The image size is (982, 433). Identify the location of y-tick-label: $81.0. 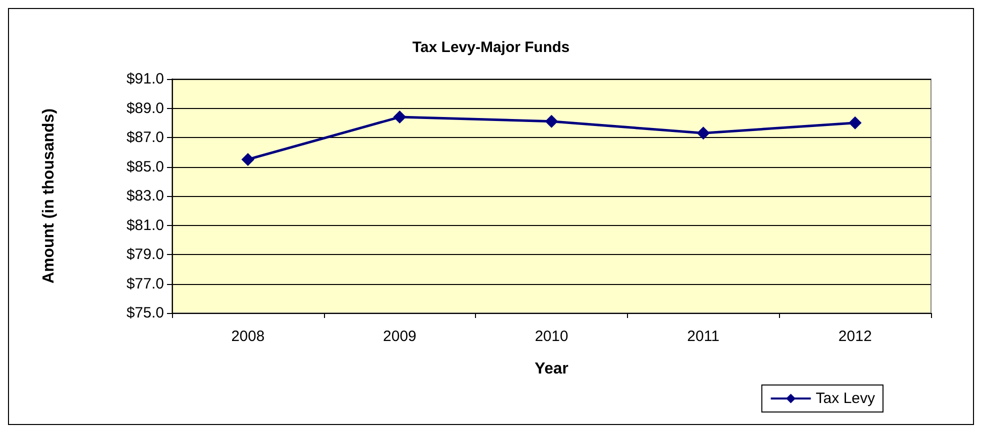
(145, 225).